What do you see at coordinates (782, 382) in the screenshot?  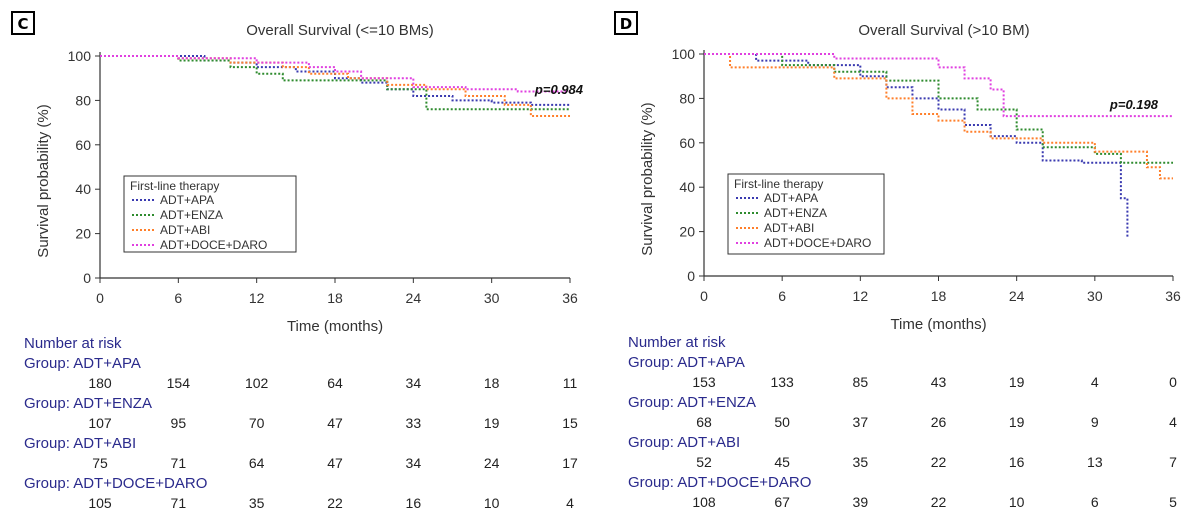 I see `risk-count: 133` at bounding box center [782, 382].